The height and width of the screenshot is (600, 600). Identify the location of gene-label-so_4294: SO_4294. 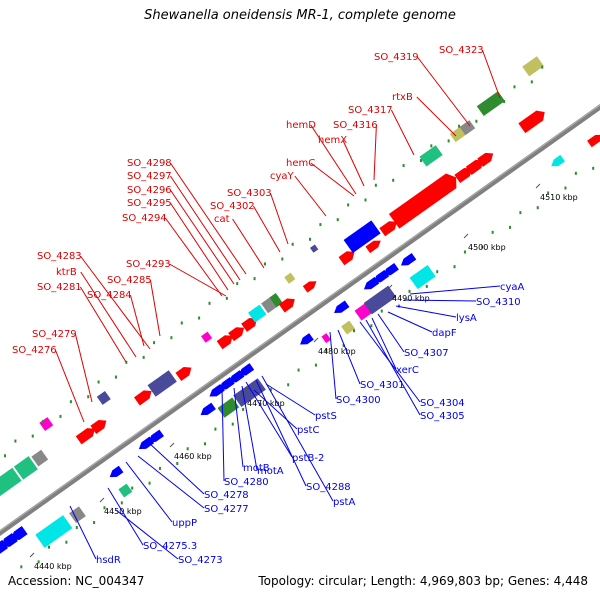
(144, 218).